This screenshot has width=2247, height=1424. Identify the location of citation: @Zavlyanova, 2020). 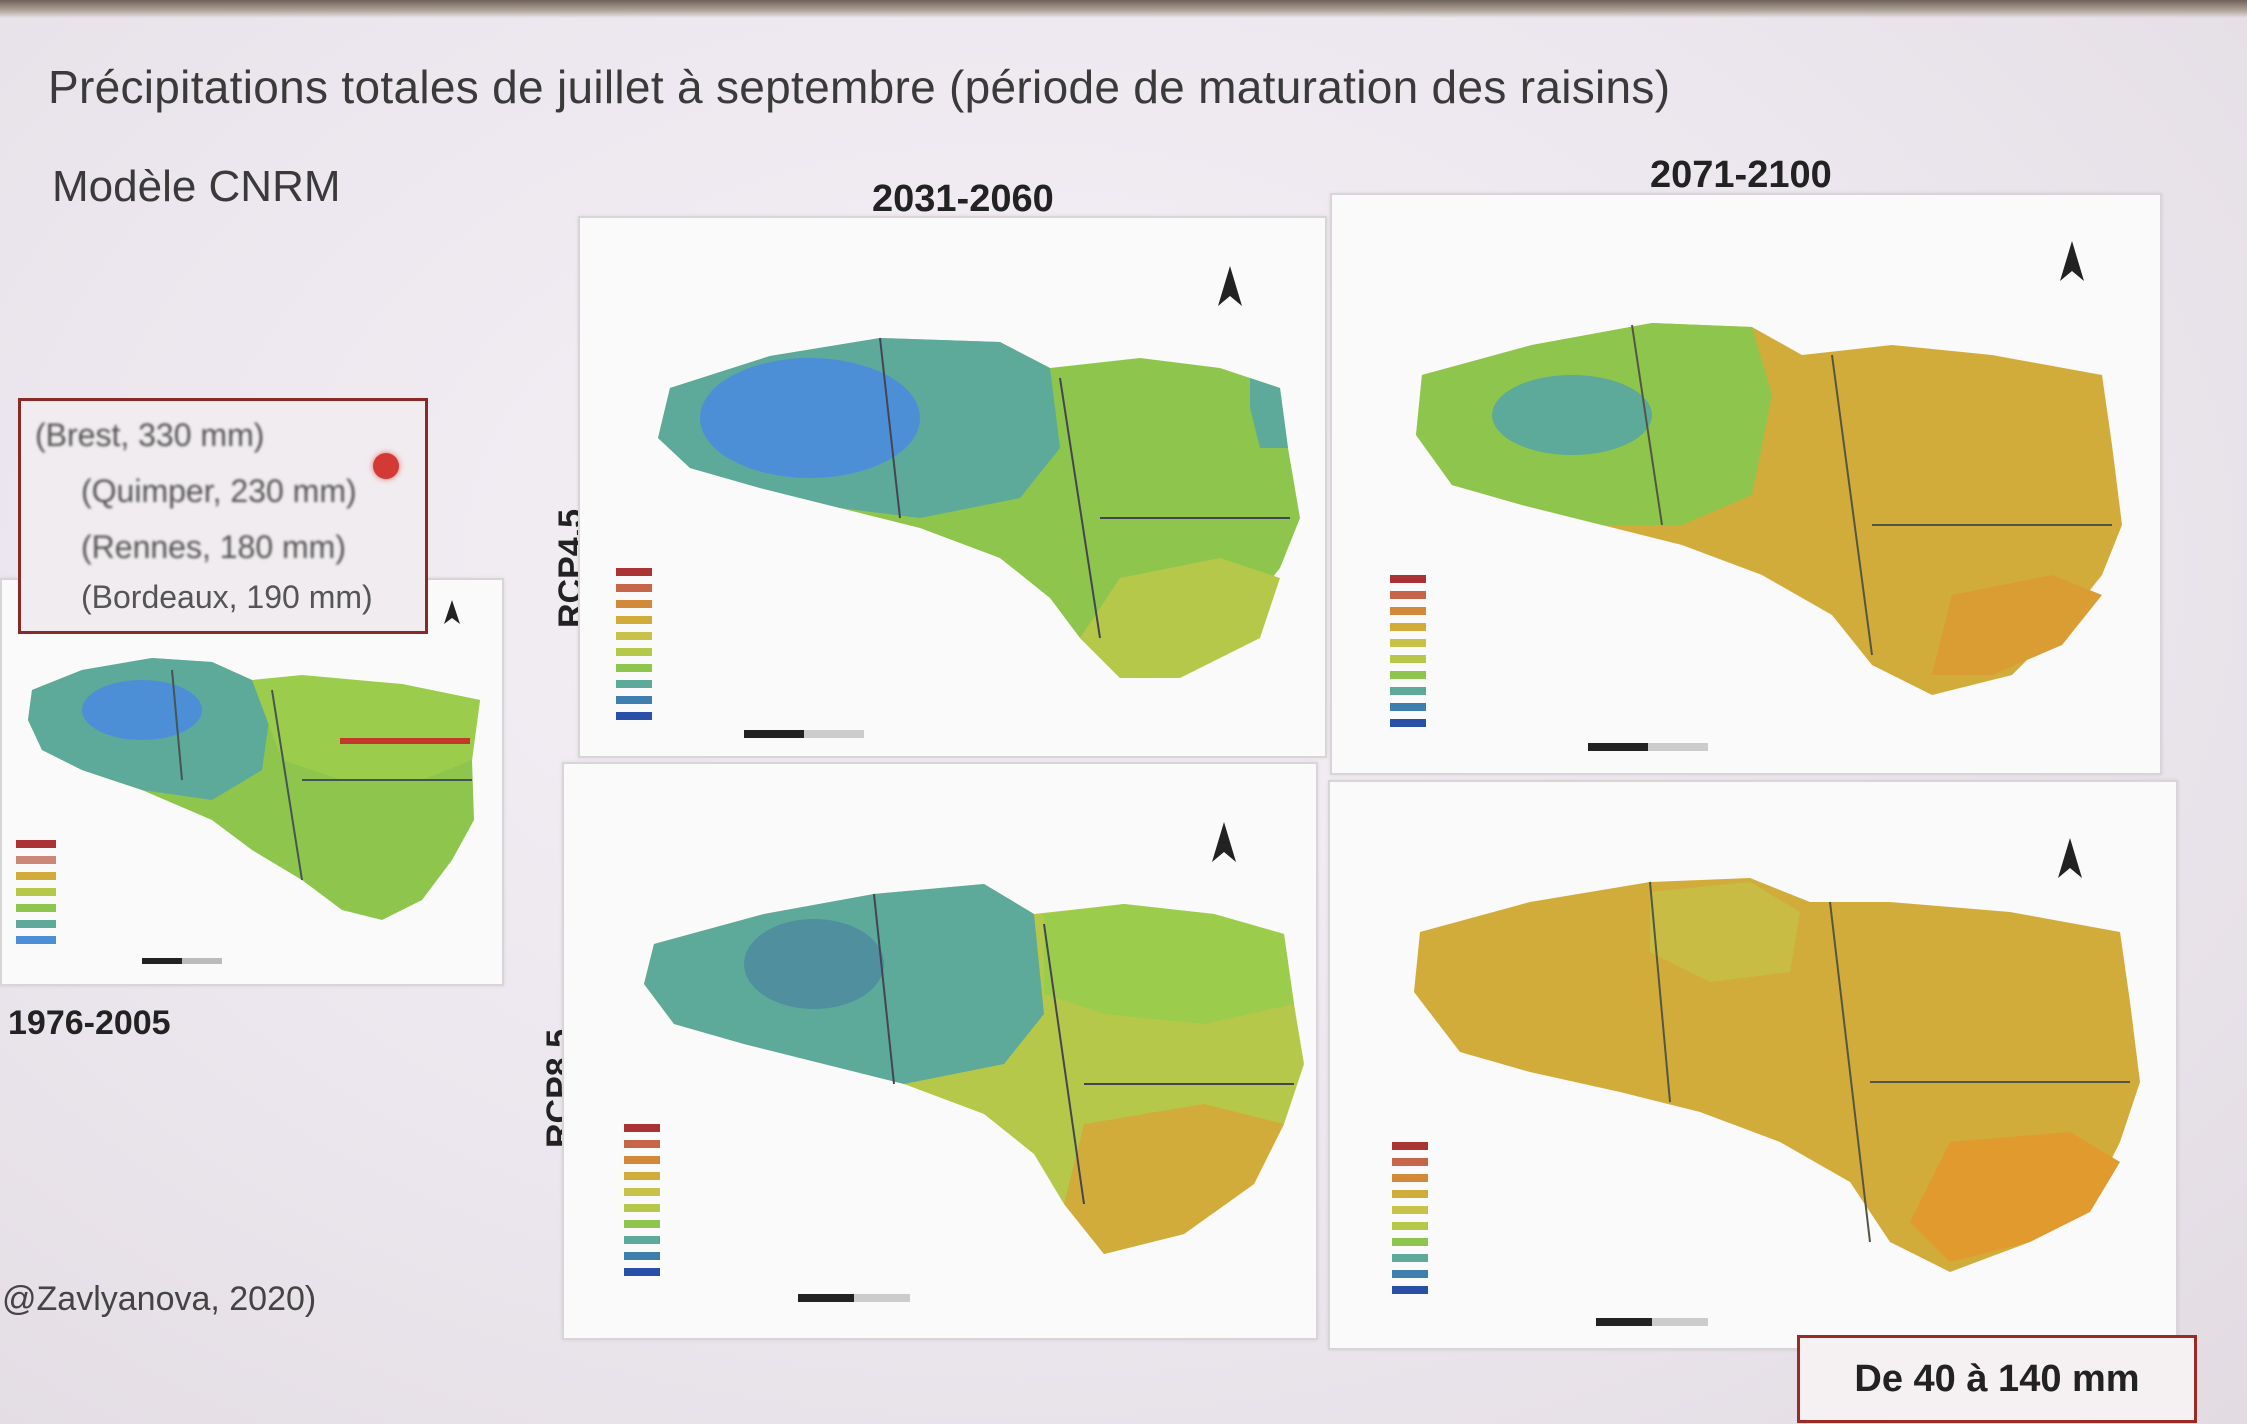
(159, 1299).